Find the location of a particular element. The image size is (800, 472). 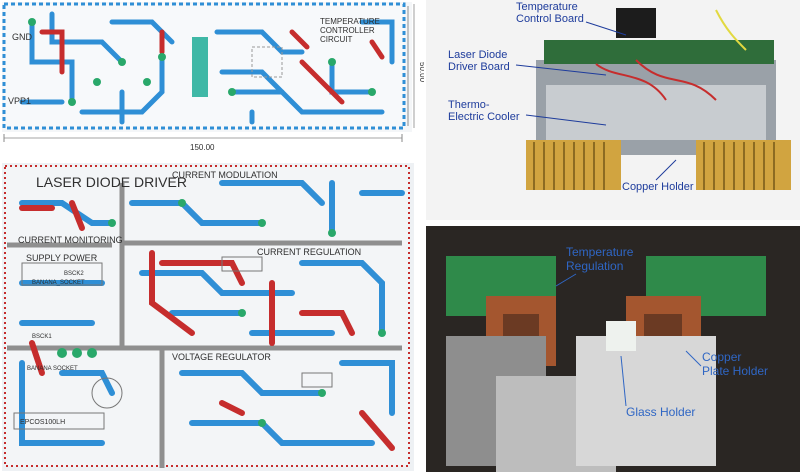

epcos-label: EPCOS100LH is located at coordinates (42, 422).